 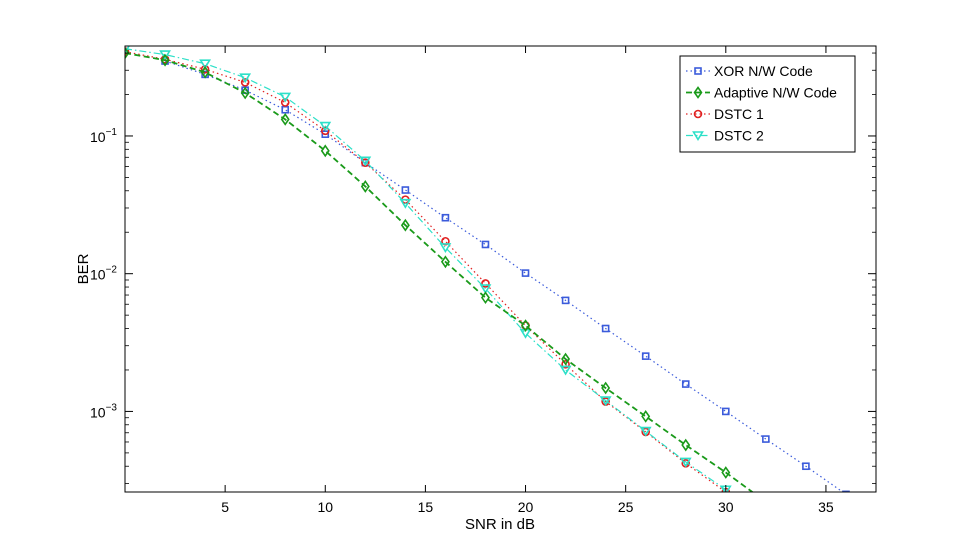 I want to click on legend-entry: Adaptive N/W Code, so click(x=761, y=93).